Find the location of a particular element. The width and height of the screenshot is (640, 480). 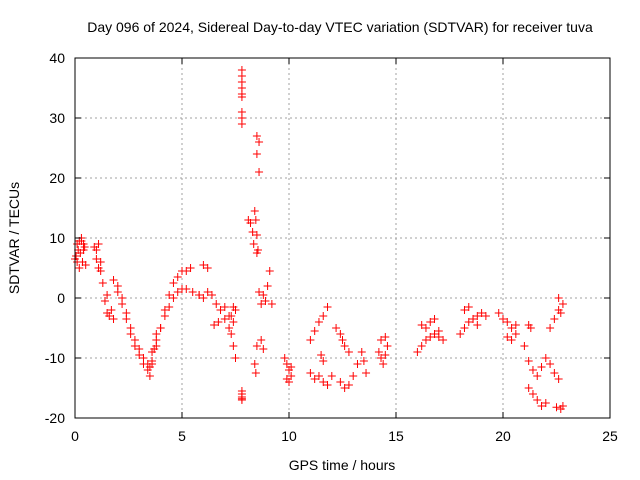

y-tick-label: 10 is located at coordinates (57, 238).